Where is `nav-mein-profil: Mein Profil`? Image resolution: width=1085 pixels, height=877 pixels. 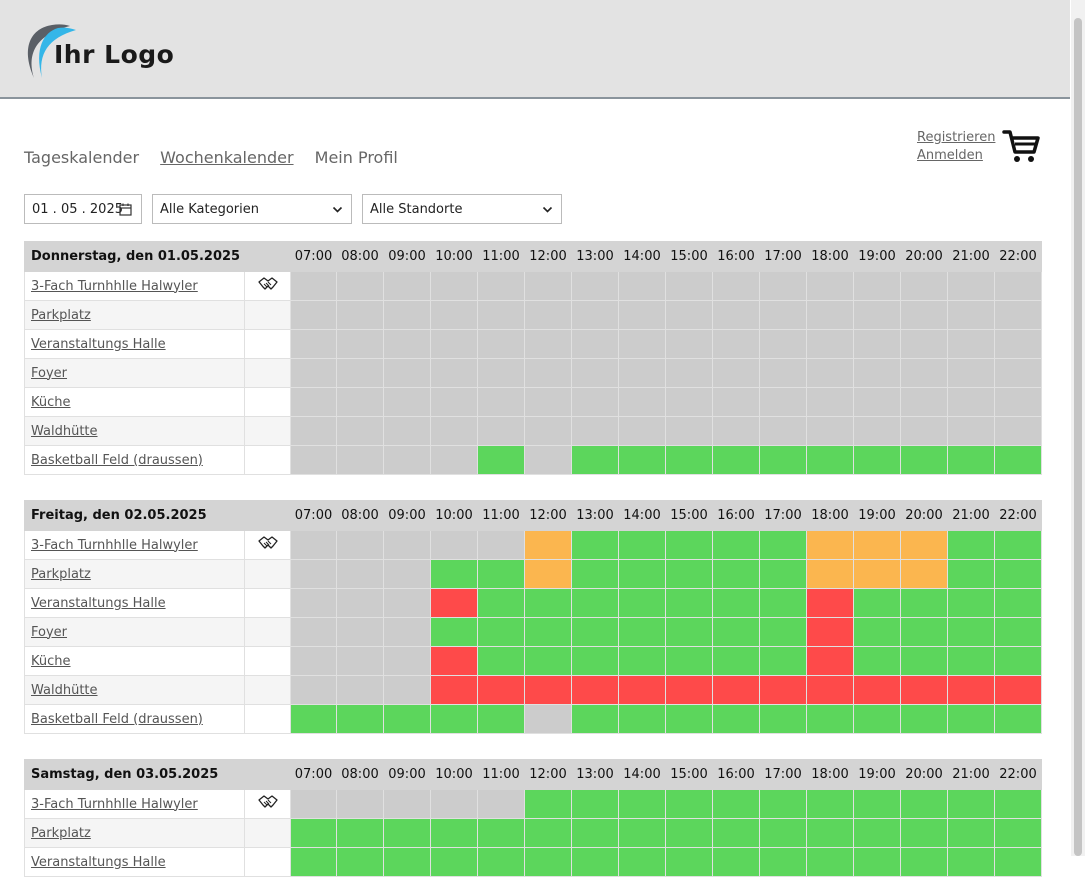 nav-mein-profil: Mein Profil is located at coordinates (356, 157).